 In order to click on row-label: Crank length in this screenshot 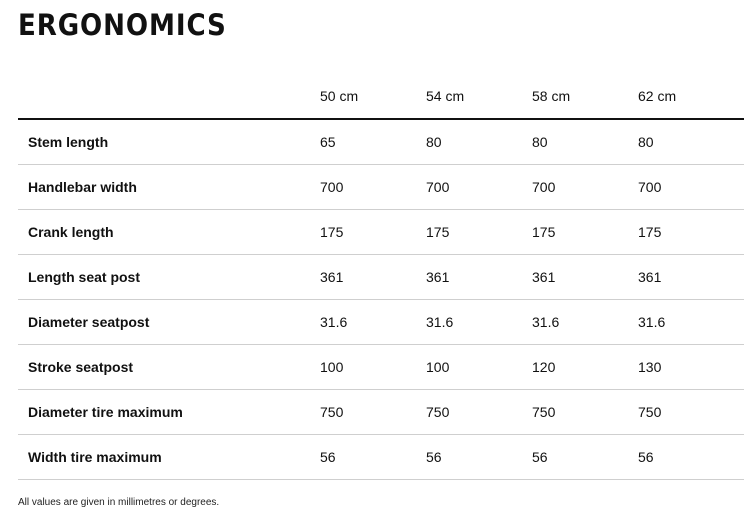, I will do `click(169, 232)`.